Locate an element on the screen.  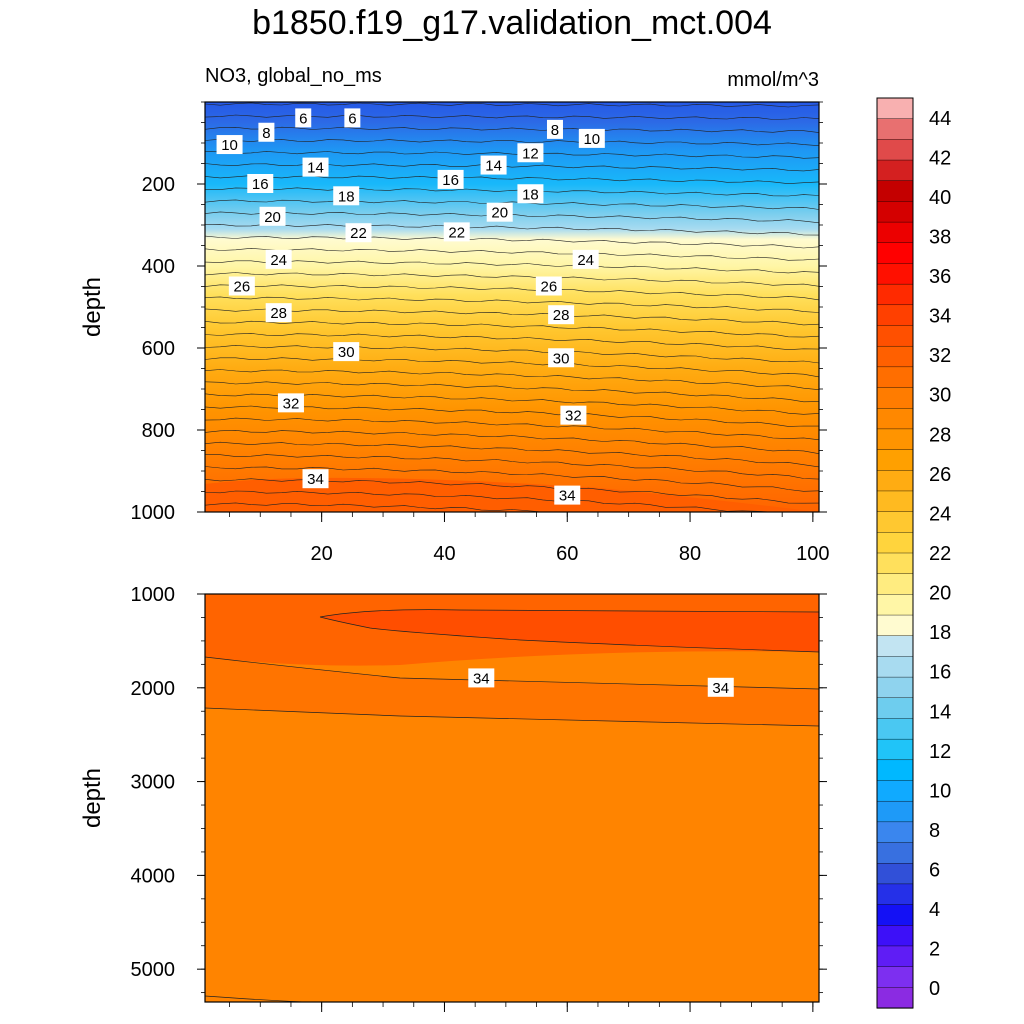
y-tick-label: 200 is located at coordinates (158, 185).